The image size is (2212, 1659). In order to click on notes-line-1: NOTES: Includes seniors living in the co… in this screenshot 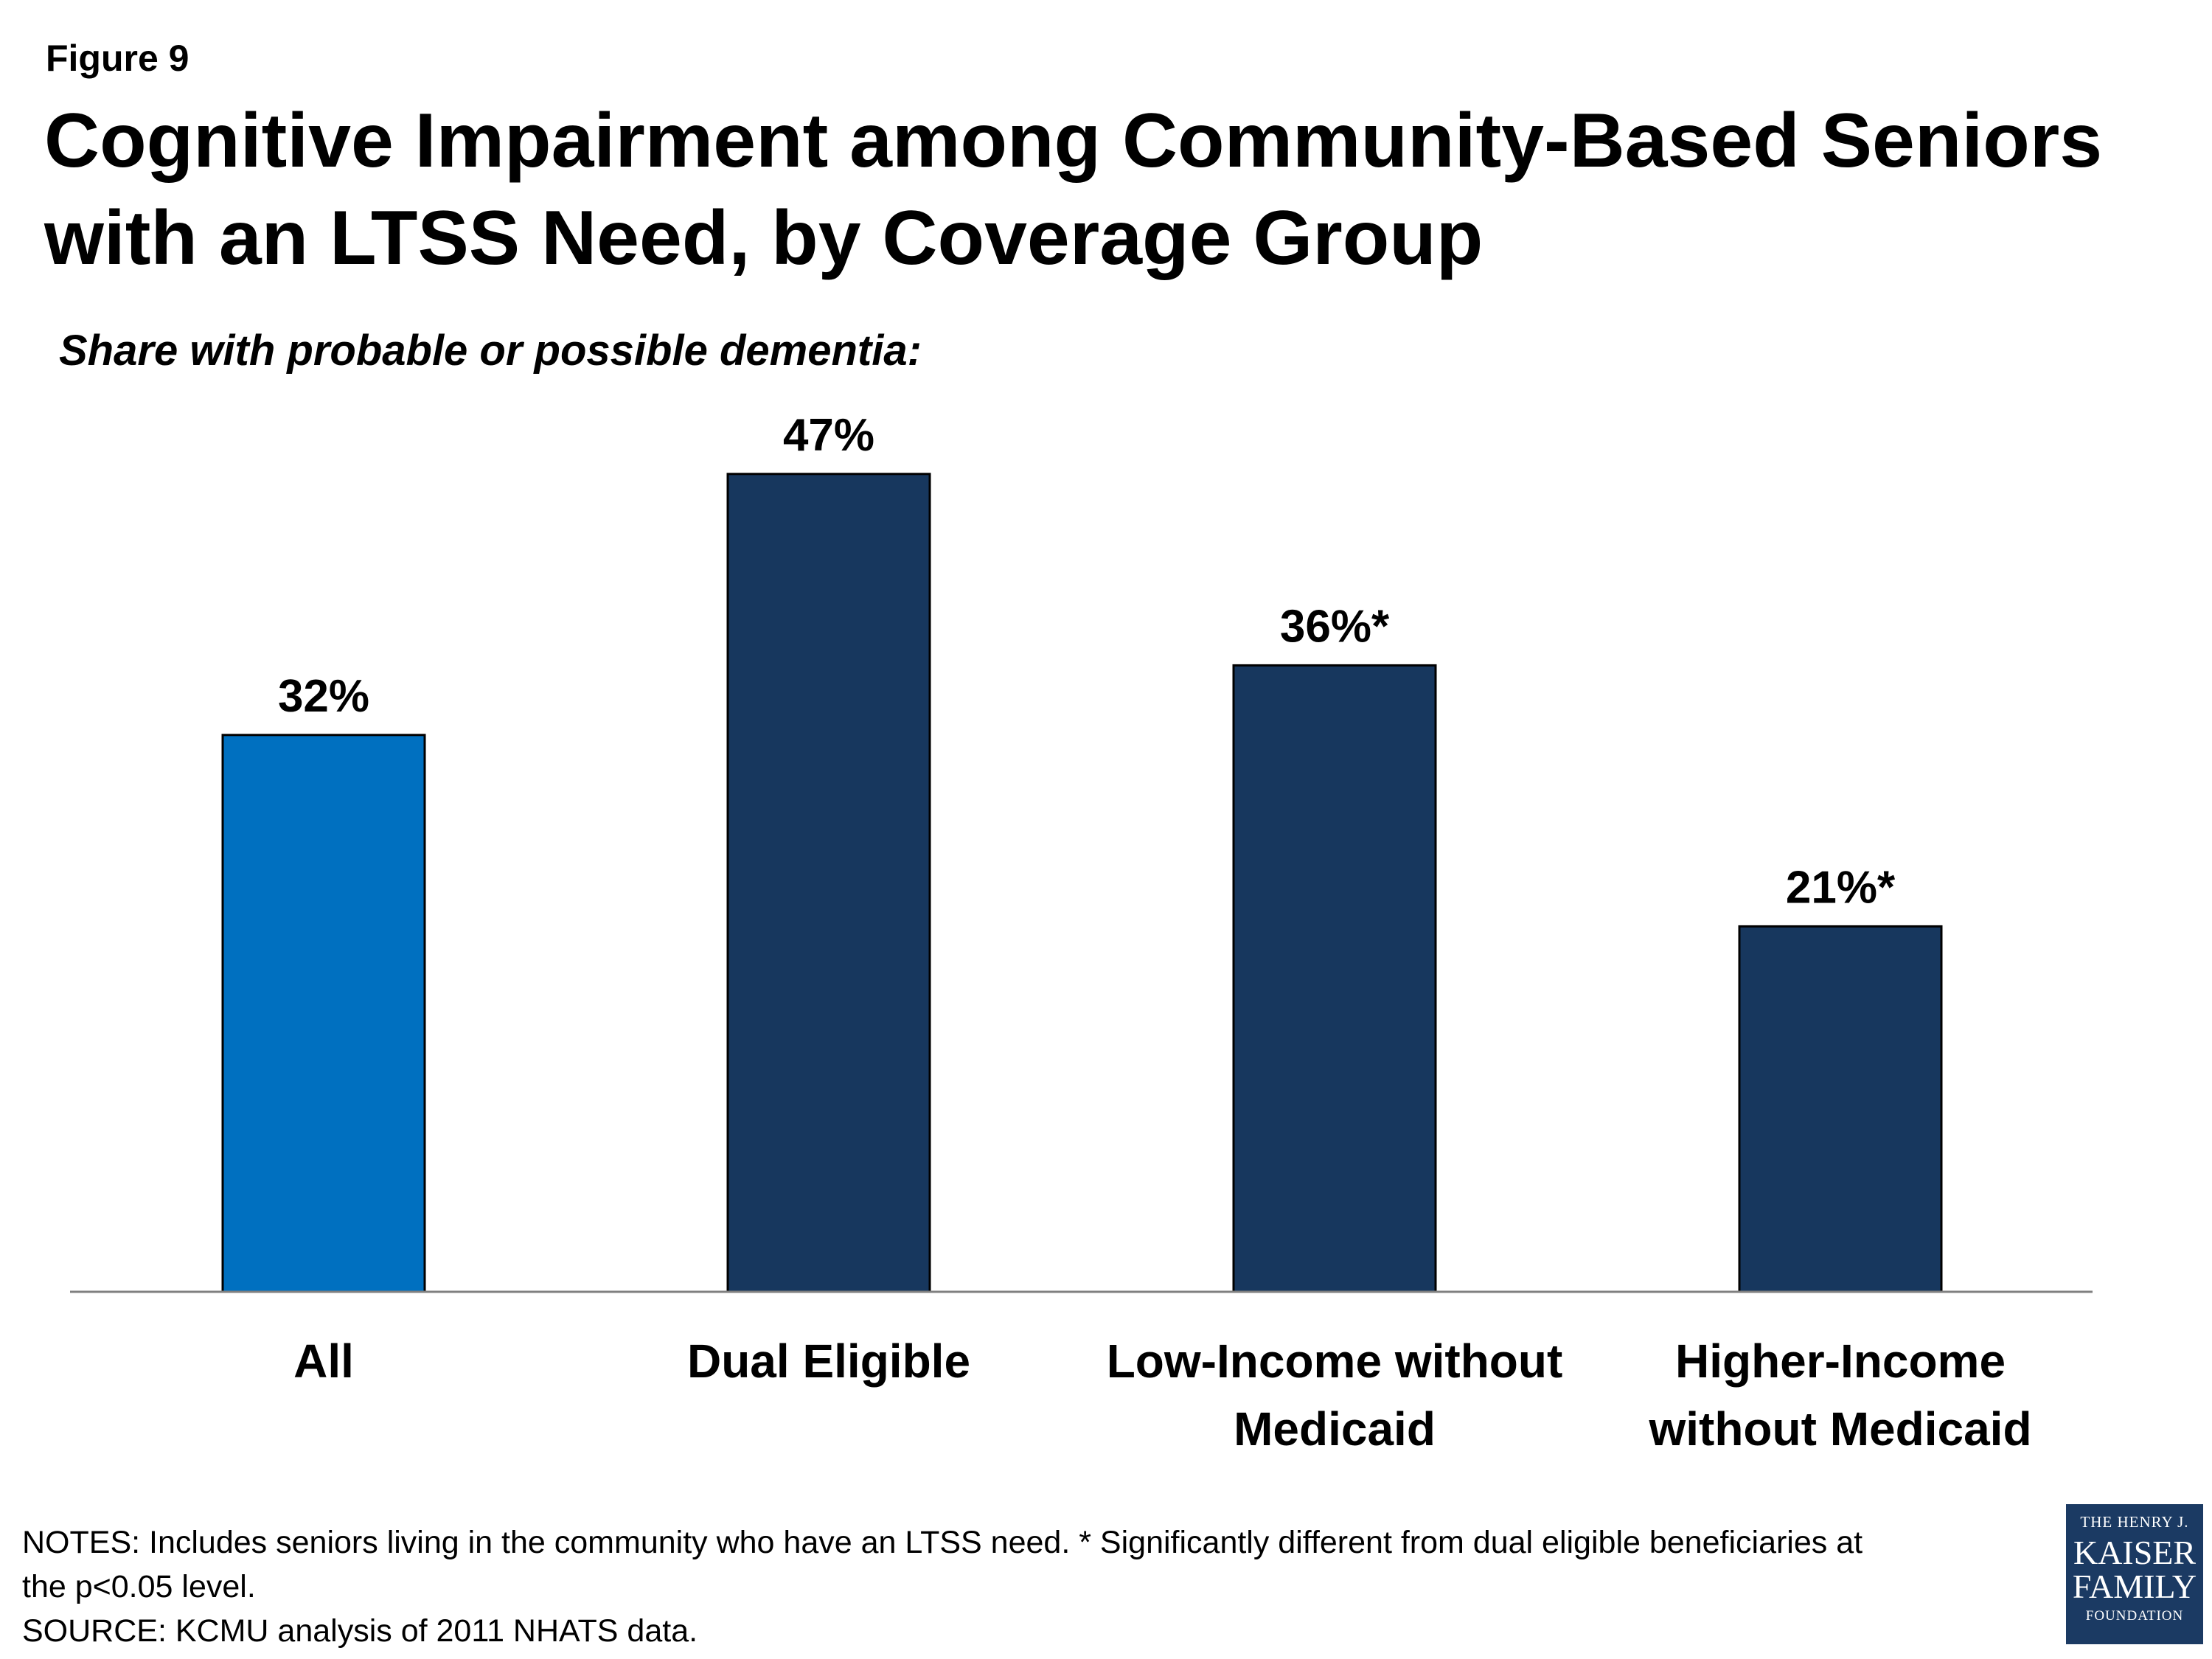, I will do `click(942, 1542)`.